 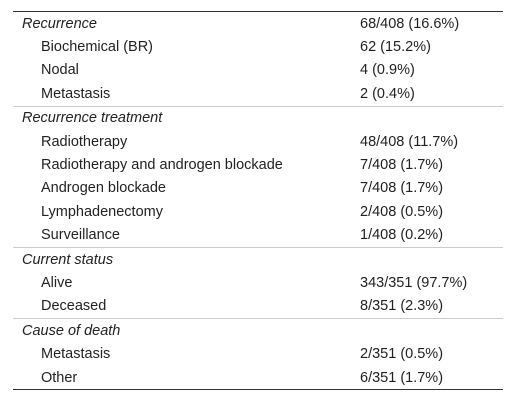 What do you see at coordinates (258, 211) in the screenshot?
I see `item-row: Lymphadenectomy 2/408 (0.5%)` at bounding box center [258, 211].